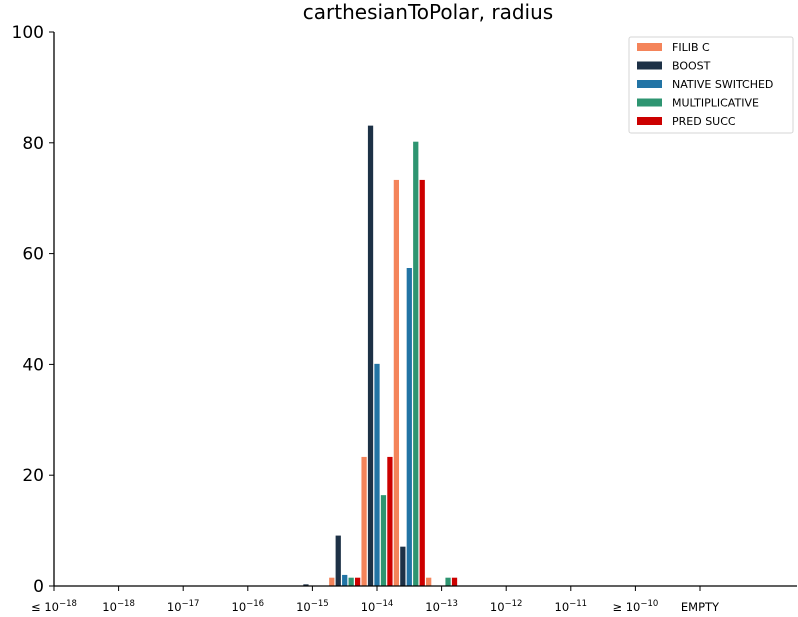  Describe the element at coordinates (571, 606) in the screenshot. I see `x-tick-label: 10−11` at that location.